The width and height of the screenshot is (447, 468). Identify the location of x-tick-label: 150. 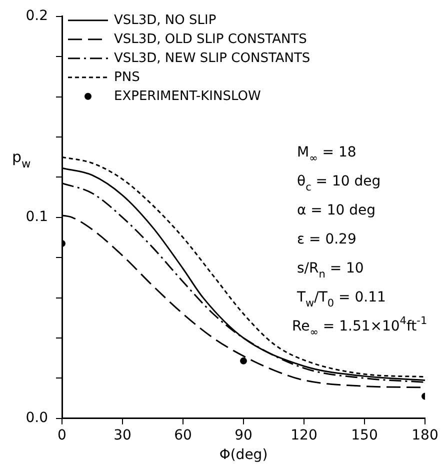
(364, 435).